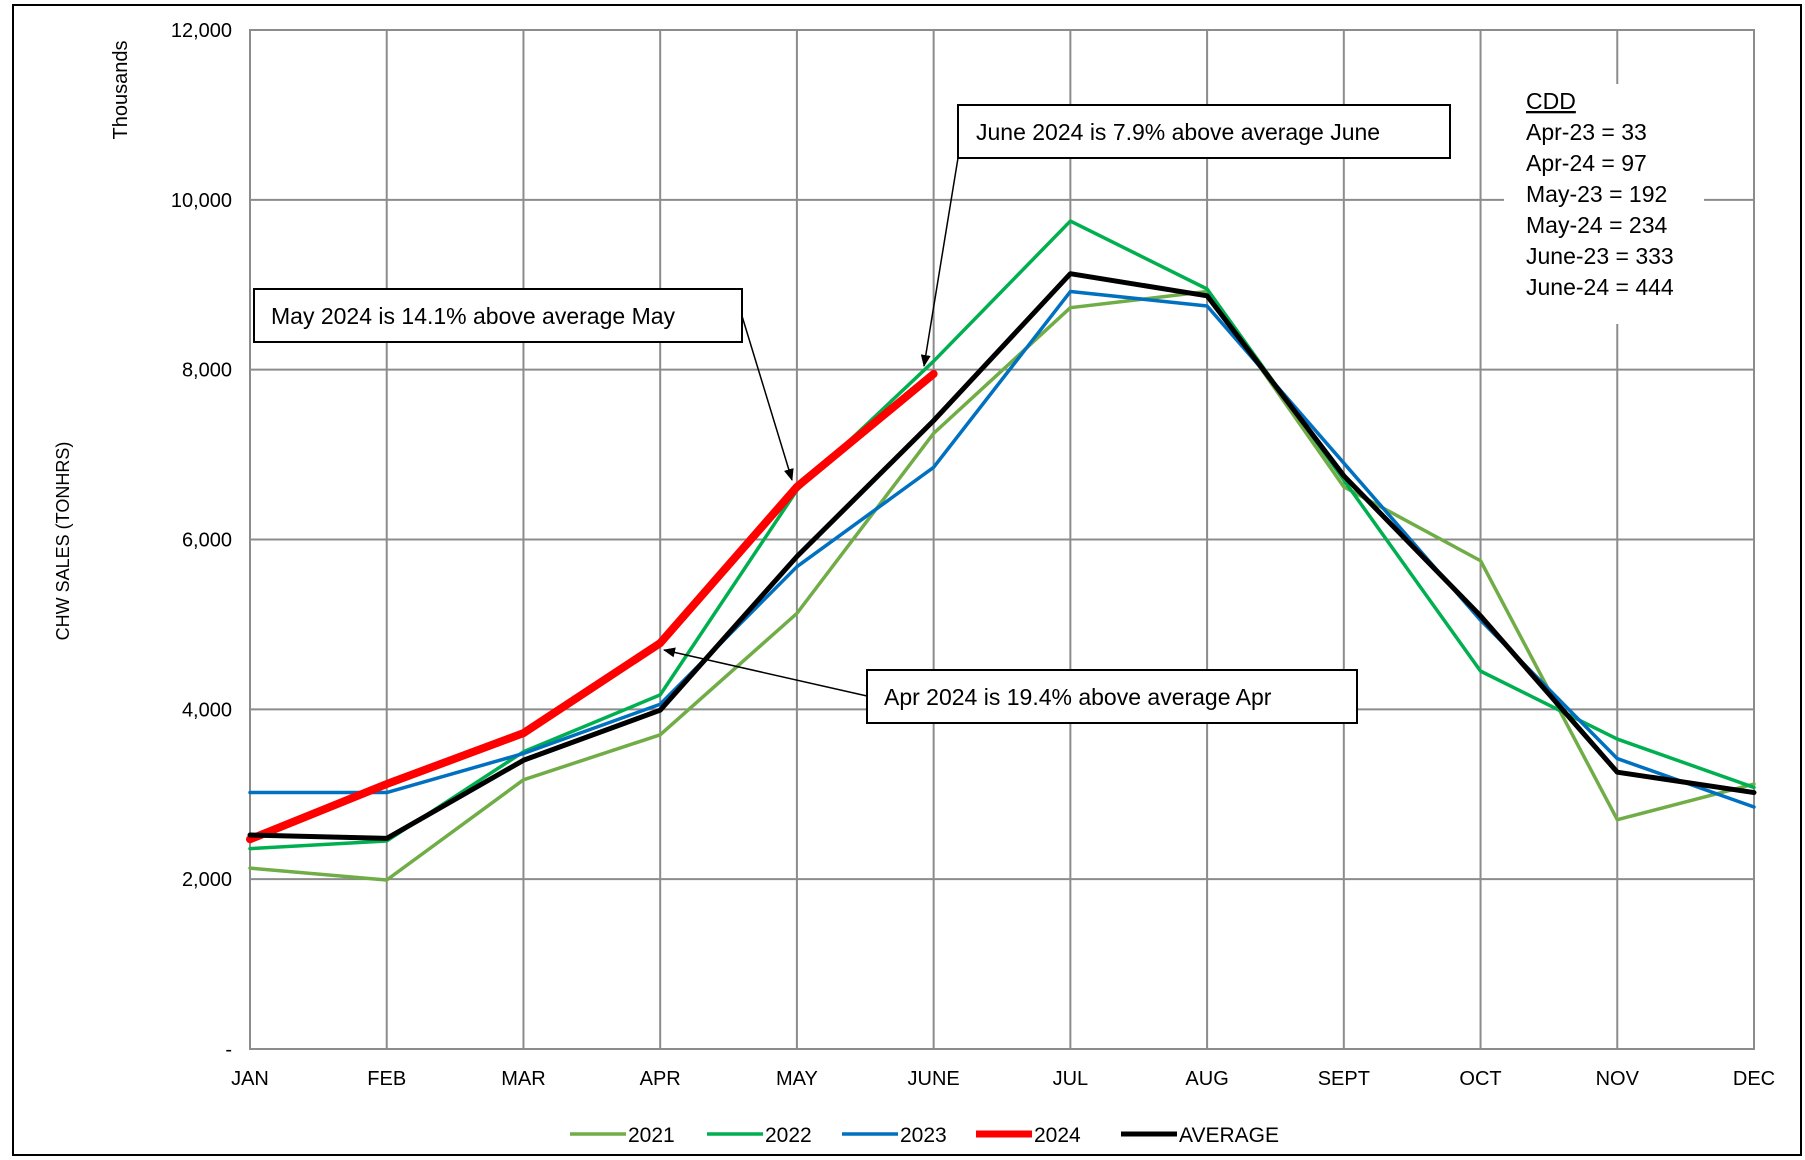 The image size is (1805, 1160). Describe the element at coordinates (207, 371) in the screenshot. I see `y-tick-label: 8,000` at that location.